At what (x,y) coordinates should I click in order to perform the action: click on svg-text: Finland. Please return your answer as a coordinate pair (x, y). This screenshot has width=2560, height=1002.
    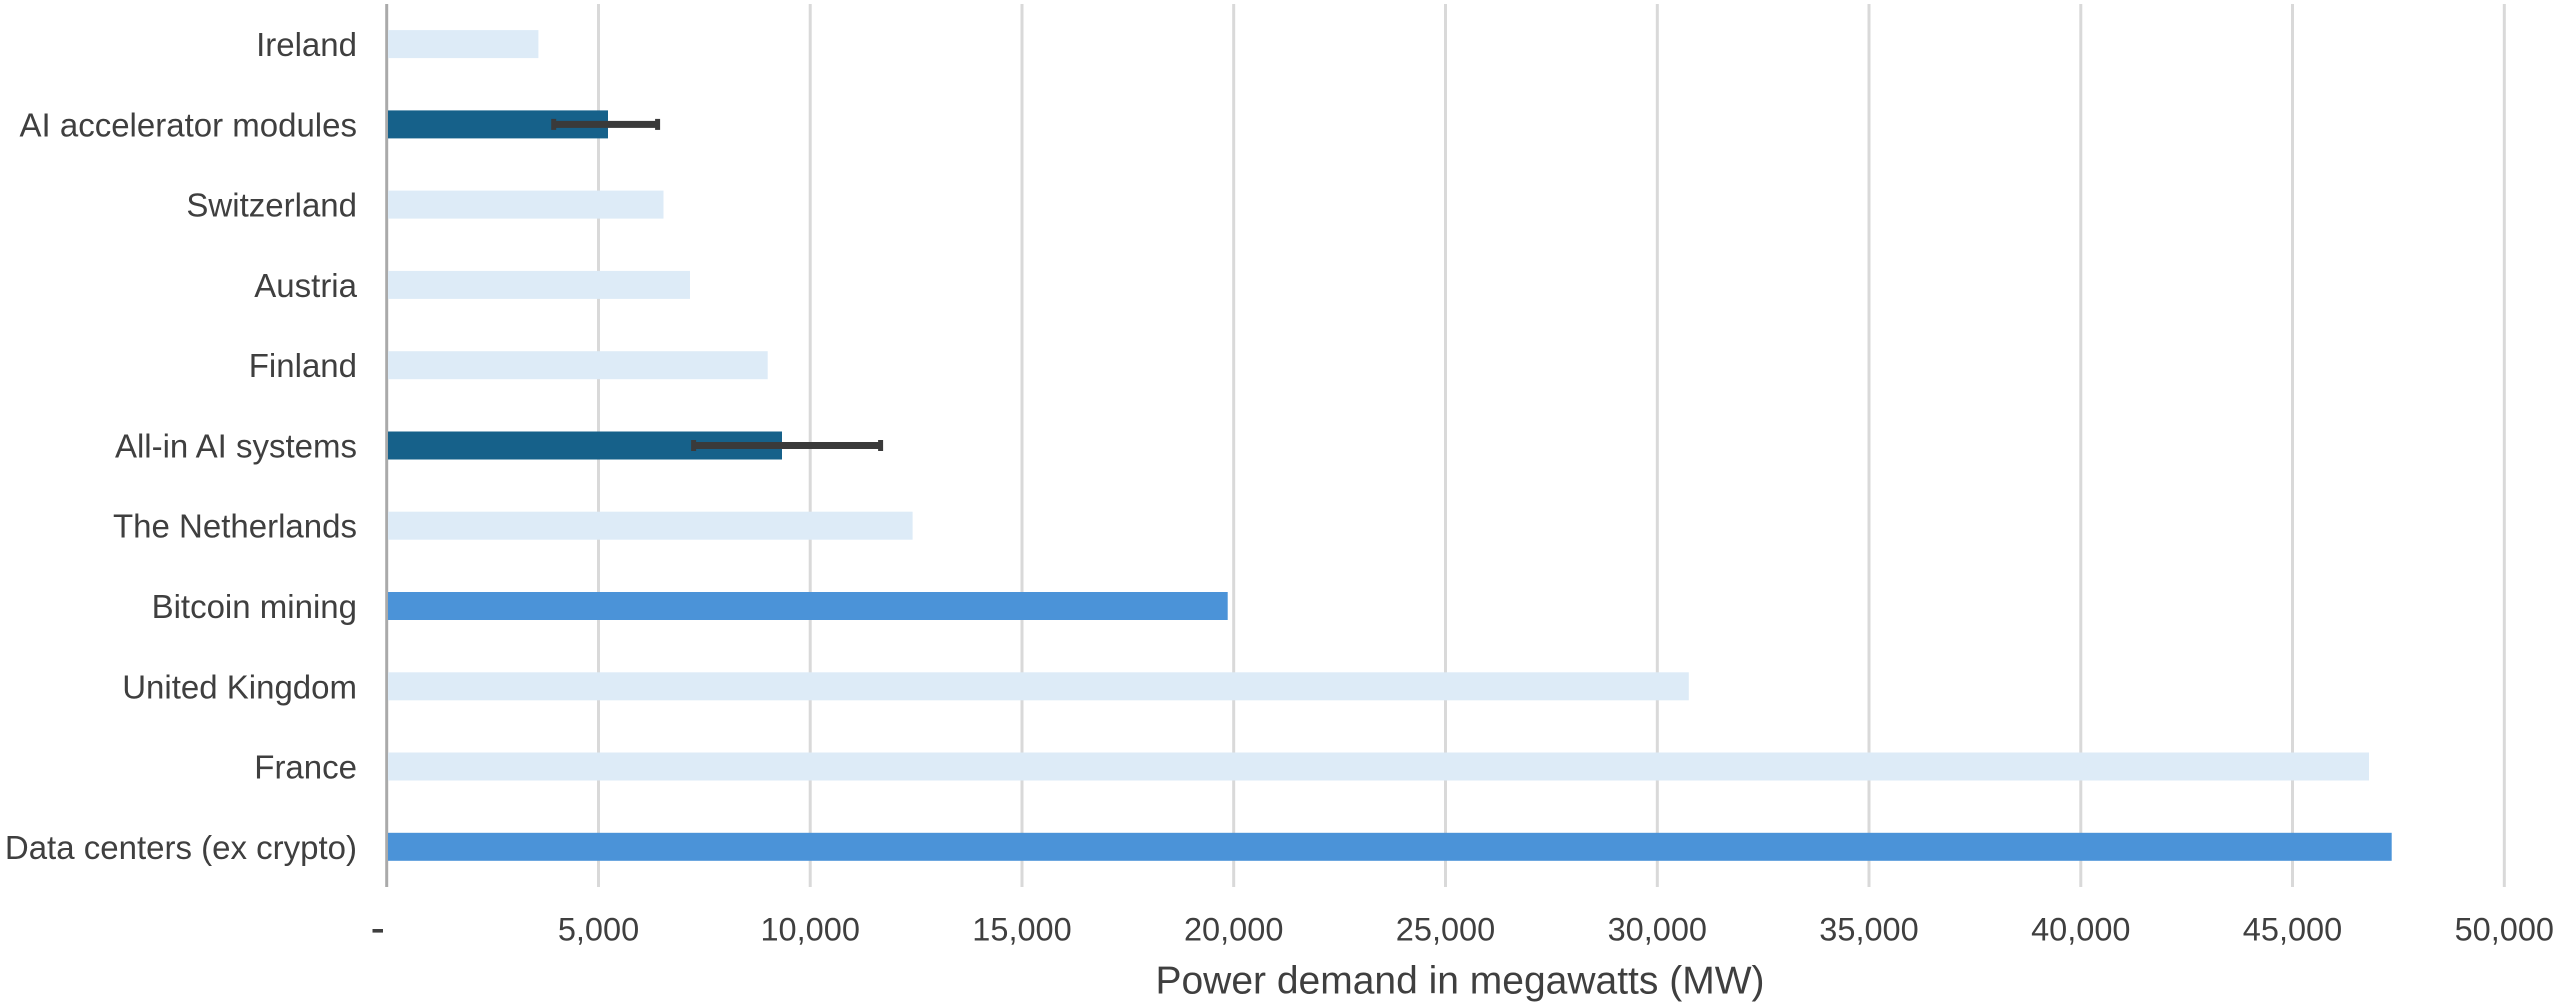
    Looking at the image, I should click on (303, 365).